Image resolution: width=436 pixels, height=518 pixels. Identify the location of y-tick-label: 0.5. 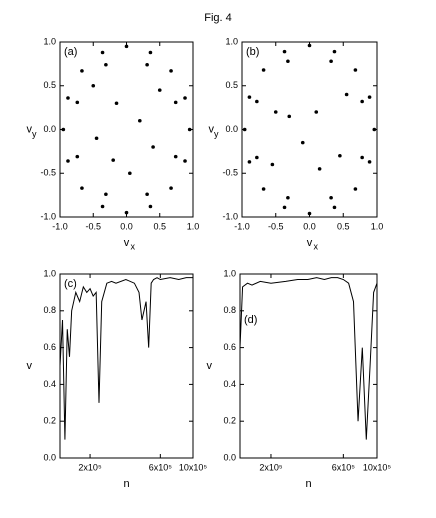
(49, 85).